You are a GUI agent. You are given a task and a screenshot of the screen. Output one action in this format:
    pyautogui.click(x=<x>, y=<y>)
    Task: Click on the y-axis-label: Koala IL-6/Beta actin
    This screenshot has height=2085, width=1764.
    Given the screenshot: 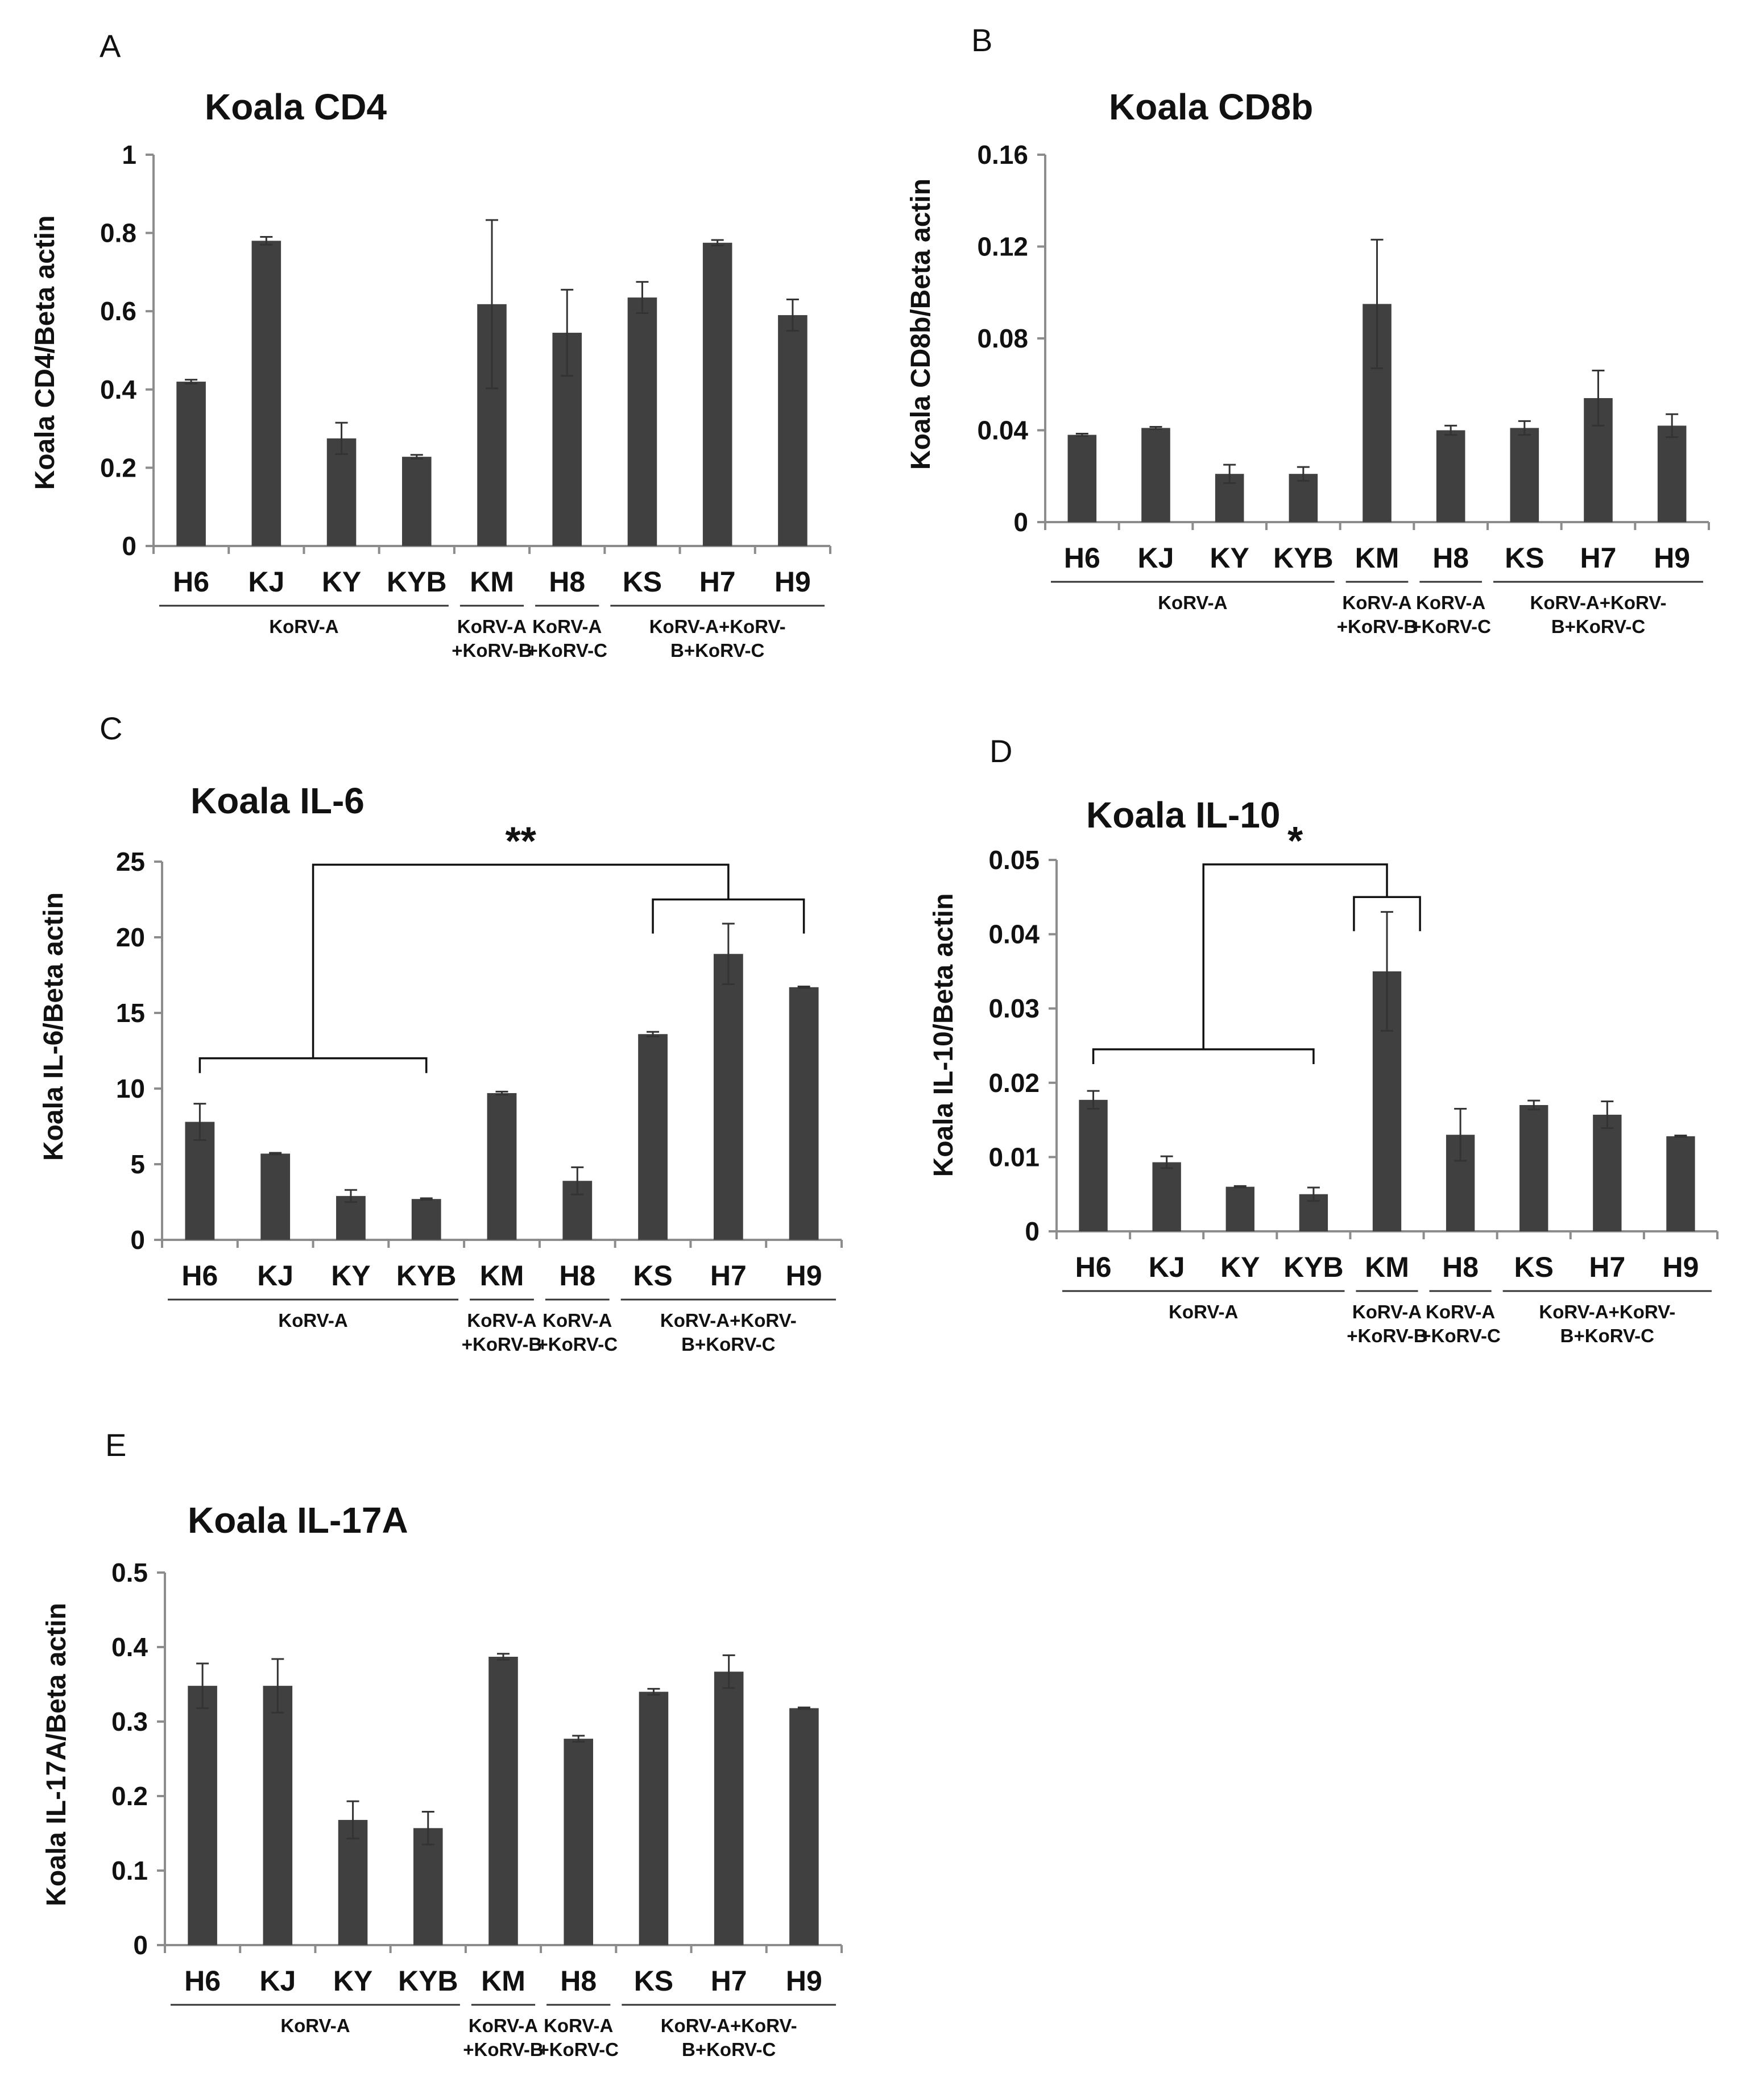 What is the action you would take?
    pyautogui.click(x=54, y=1026)
    